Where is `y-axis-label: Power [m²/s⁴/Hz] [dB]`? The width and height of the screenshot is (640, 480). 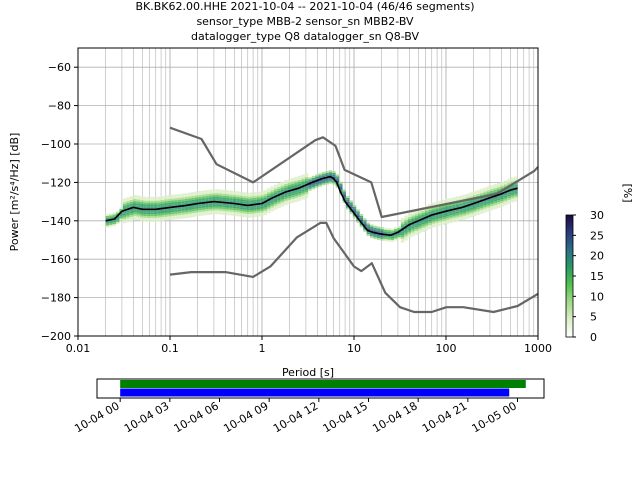 y-axis-label: Power [m²/s⁴/Hz] [dB] is located at coordinates (14, 192).